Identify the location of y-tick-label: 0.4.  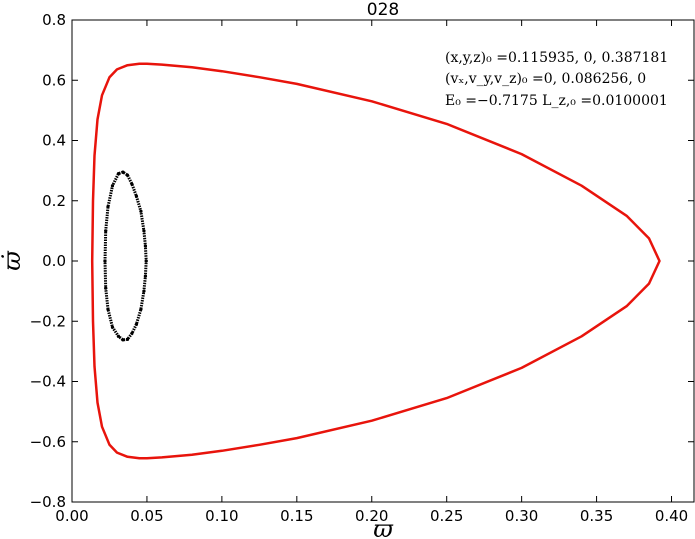
(54, 141).